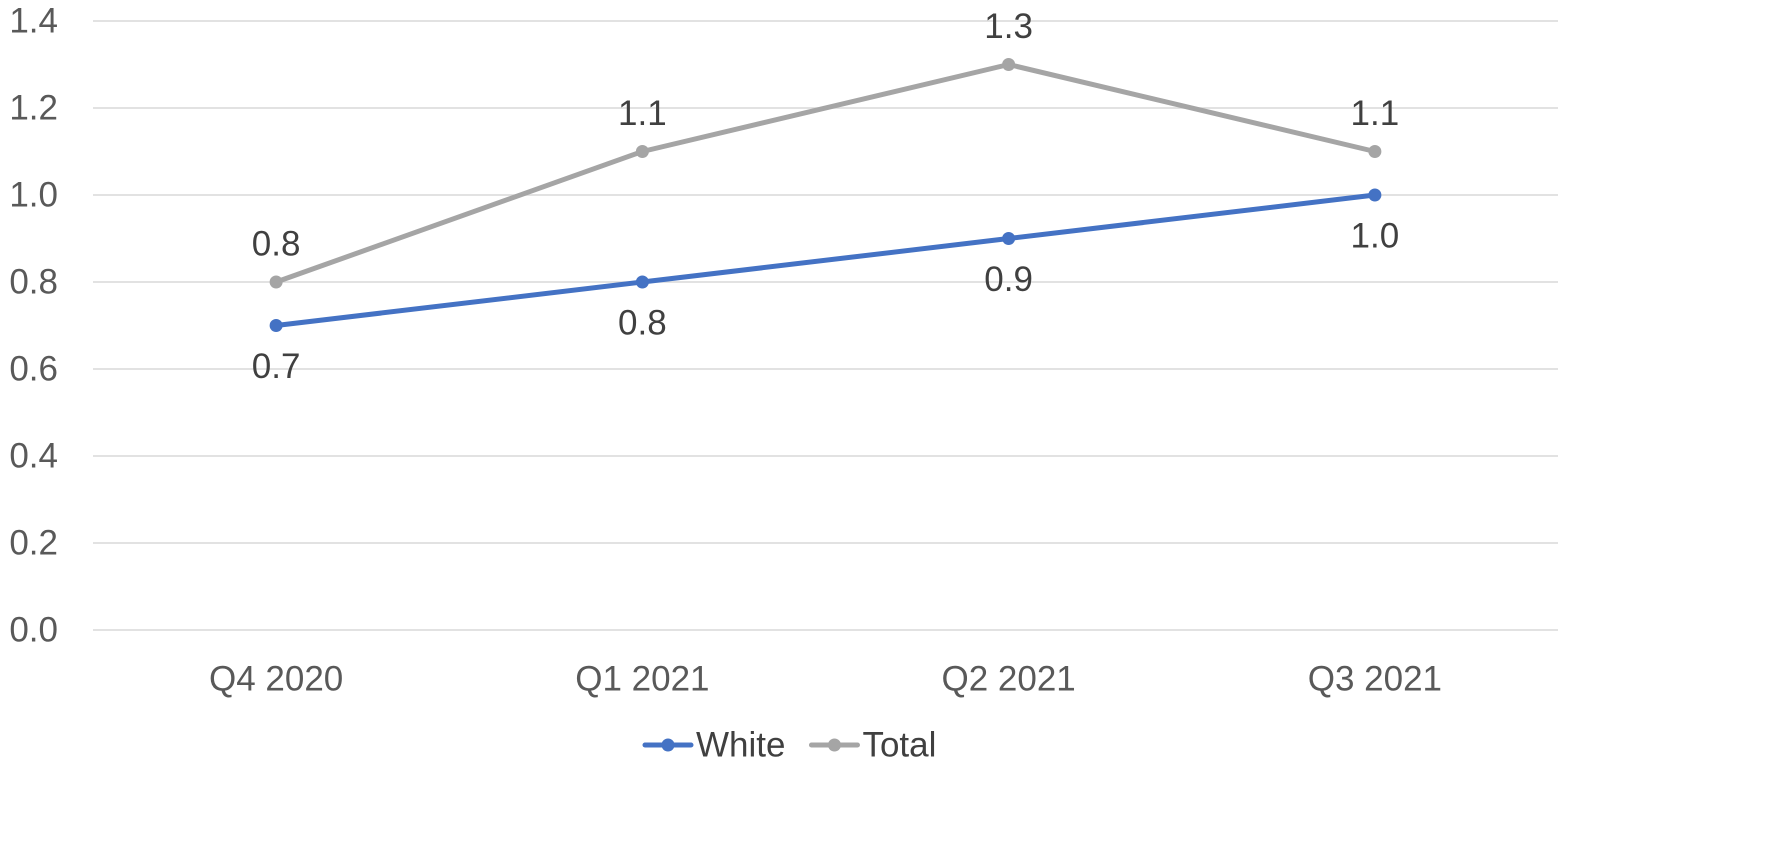 This screenshot has width=1767, height=863. I want to click on y-tick-label: 1.2, so click(33, 108).